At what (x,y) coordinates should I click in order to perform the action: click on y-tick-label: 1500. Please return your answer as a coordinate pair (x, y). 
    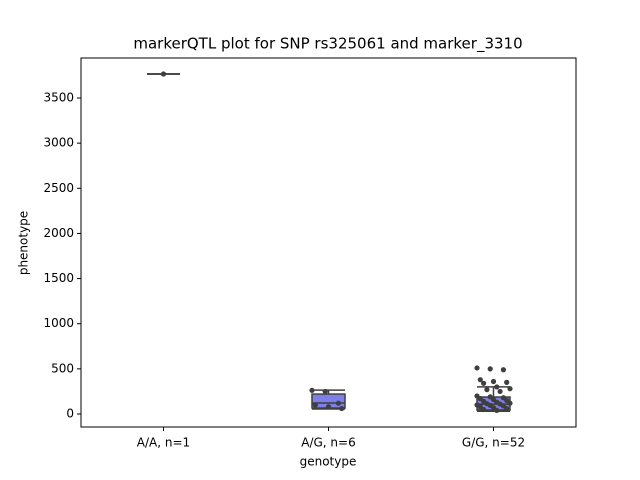
    Looking at the image, I should click on (58, 278).